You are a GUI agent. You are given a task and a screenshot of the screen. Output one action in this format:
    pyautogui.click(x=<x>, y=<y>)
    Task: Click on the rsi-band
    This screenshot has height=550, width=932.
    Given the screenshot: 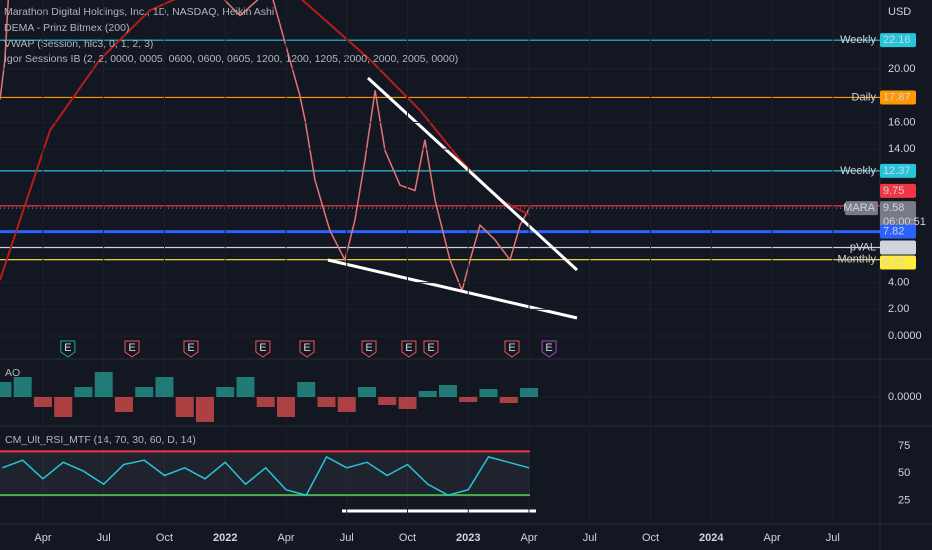 What is the action you would take?
    pyautogui.click(x=265, y=473)
    